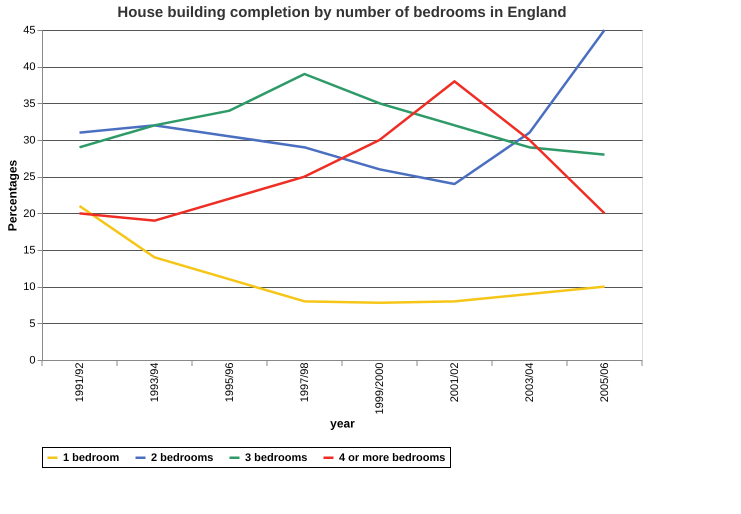 This screenshot has height=514, width=741. What do you see at coordinates (29, 30) in the screenshot?
I see `y-tick-label: 45` at bounding box center [29, 30].